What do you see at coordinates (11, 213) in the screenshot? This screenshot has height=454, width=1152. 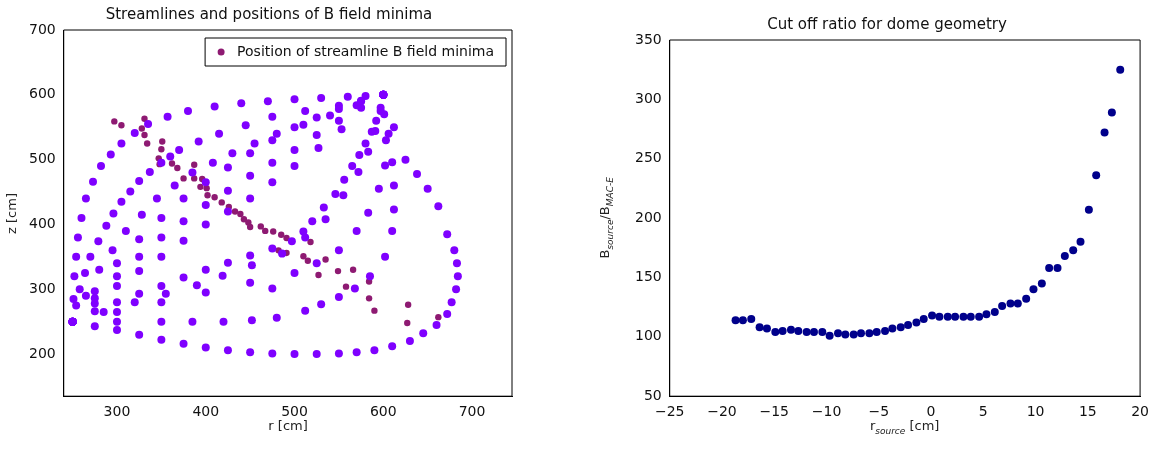 I see `y-axis-title: z [cm]` at bounding box center [11, 213].